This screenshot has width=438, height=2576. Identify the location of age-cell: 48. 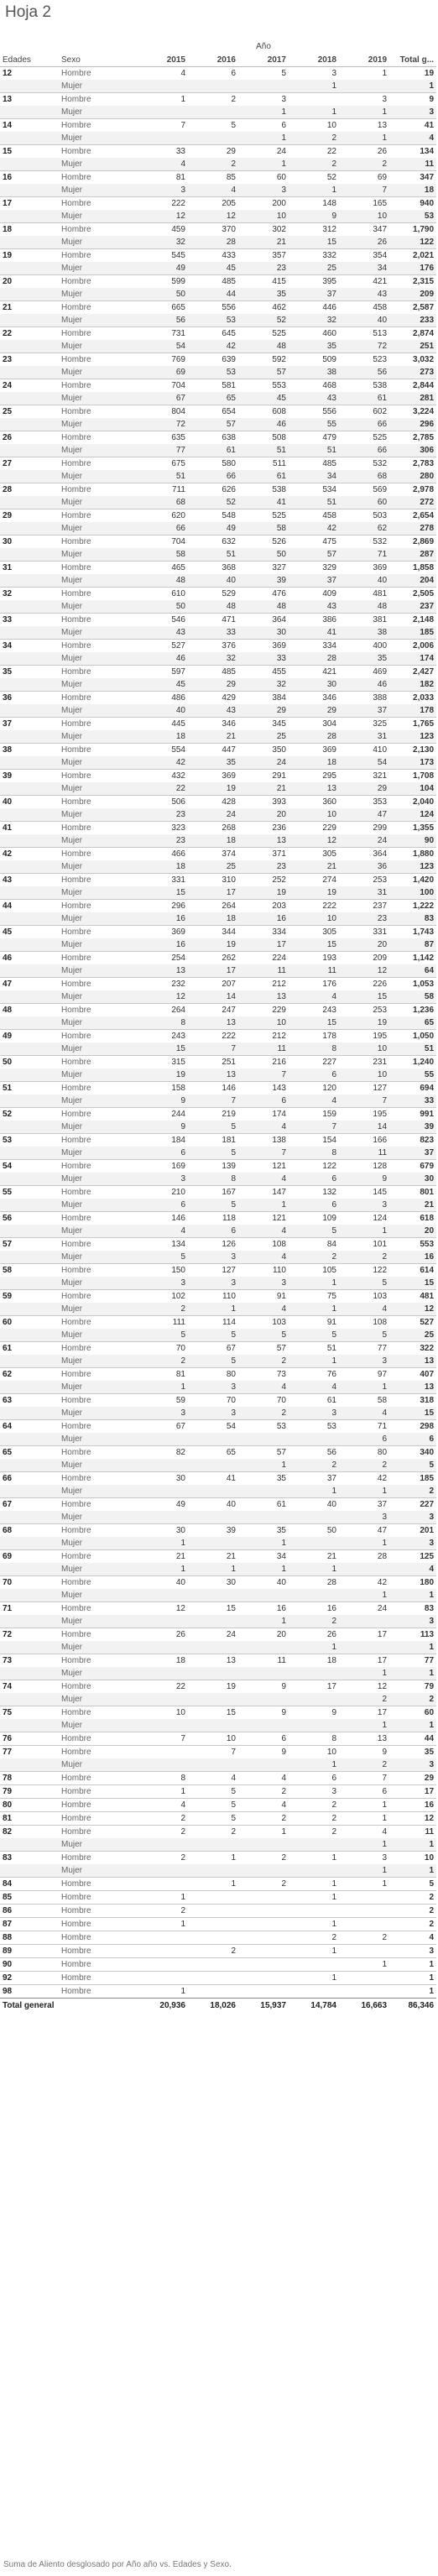
(29, 1009).